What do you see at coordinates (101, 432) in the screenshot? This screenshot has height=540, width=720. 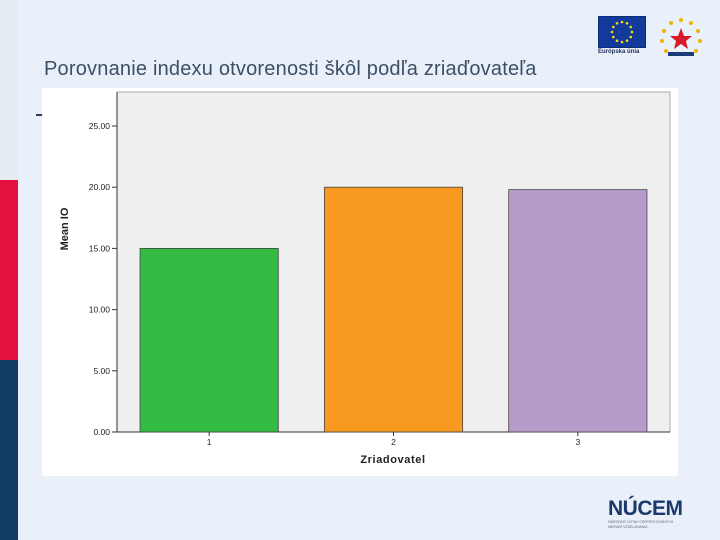 I see `y-tick-label: 0.00` at bounding box center [101, 432].